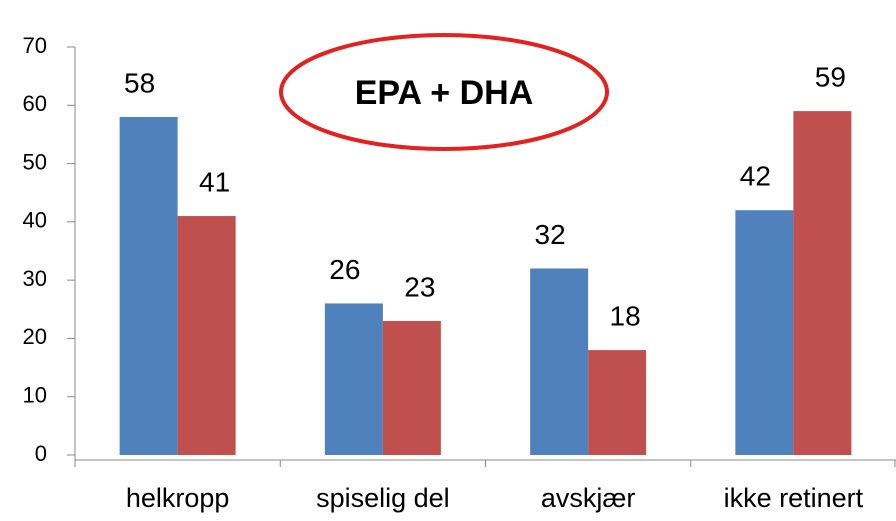  I want to click on x-tick-label: avskjær, so click(588, 498).